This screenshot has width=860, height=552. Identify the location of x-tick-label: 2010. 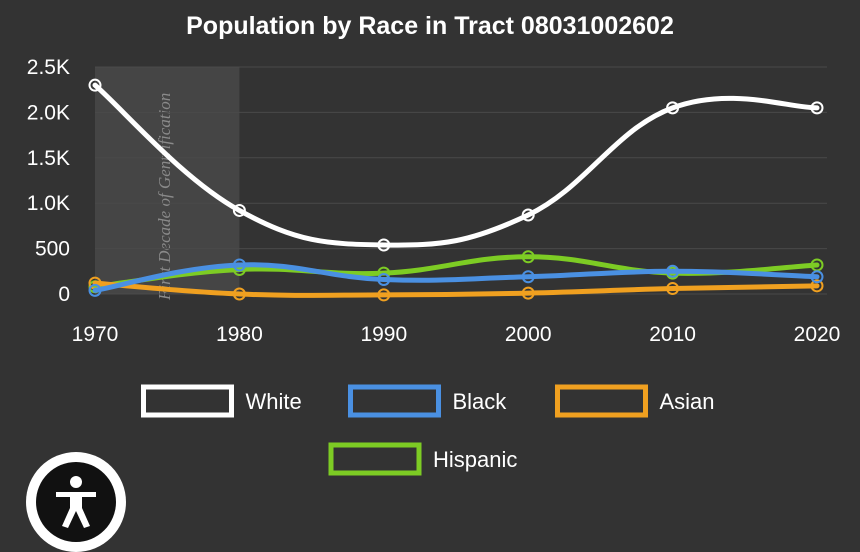
(672, 334).